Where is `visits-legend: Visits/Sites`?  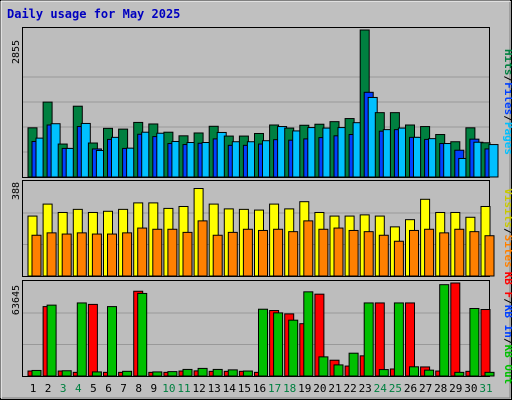 visits-legend: Visits/Sites is located at coordinates (507, 228).